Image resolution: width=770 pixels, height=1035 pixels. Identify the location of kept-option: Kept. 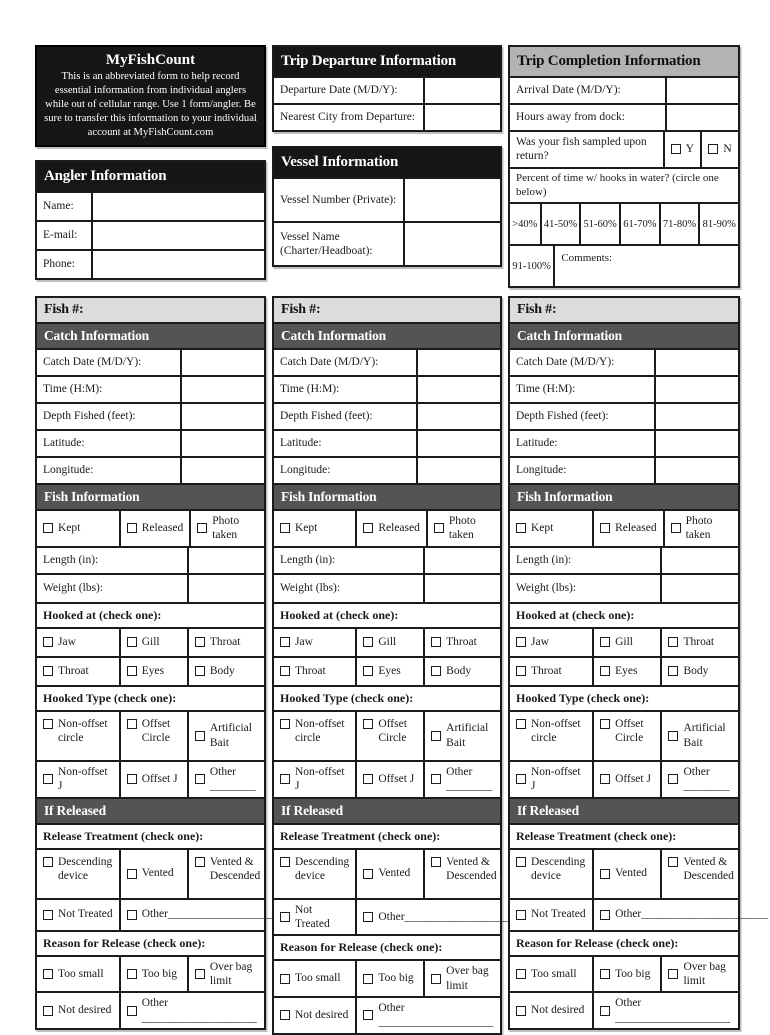
(78, 528).